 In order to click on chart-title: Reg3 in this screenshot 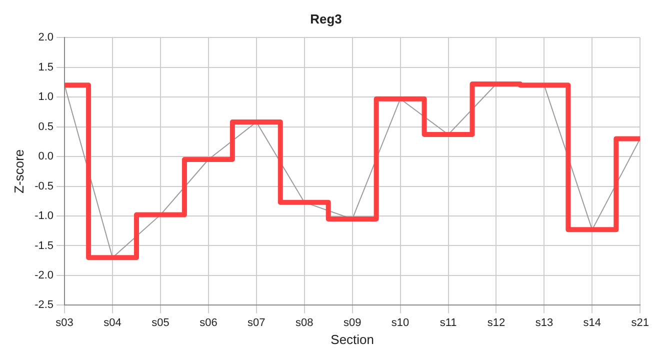, I will do `click(326, 18)`.